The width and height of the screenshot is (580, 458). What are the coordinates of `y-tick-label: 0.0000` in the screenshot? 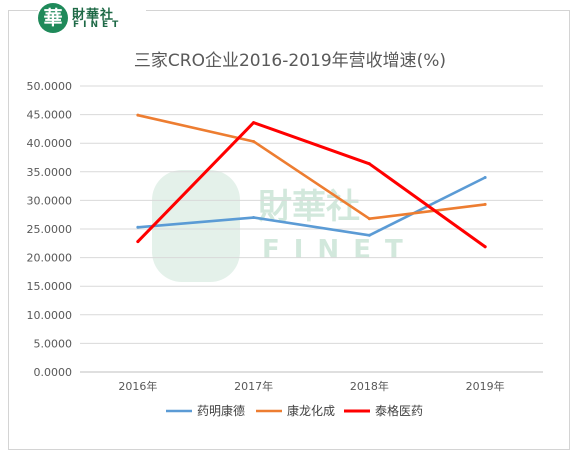 It's located at (53, 372).